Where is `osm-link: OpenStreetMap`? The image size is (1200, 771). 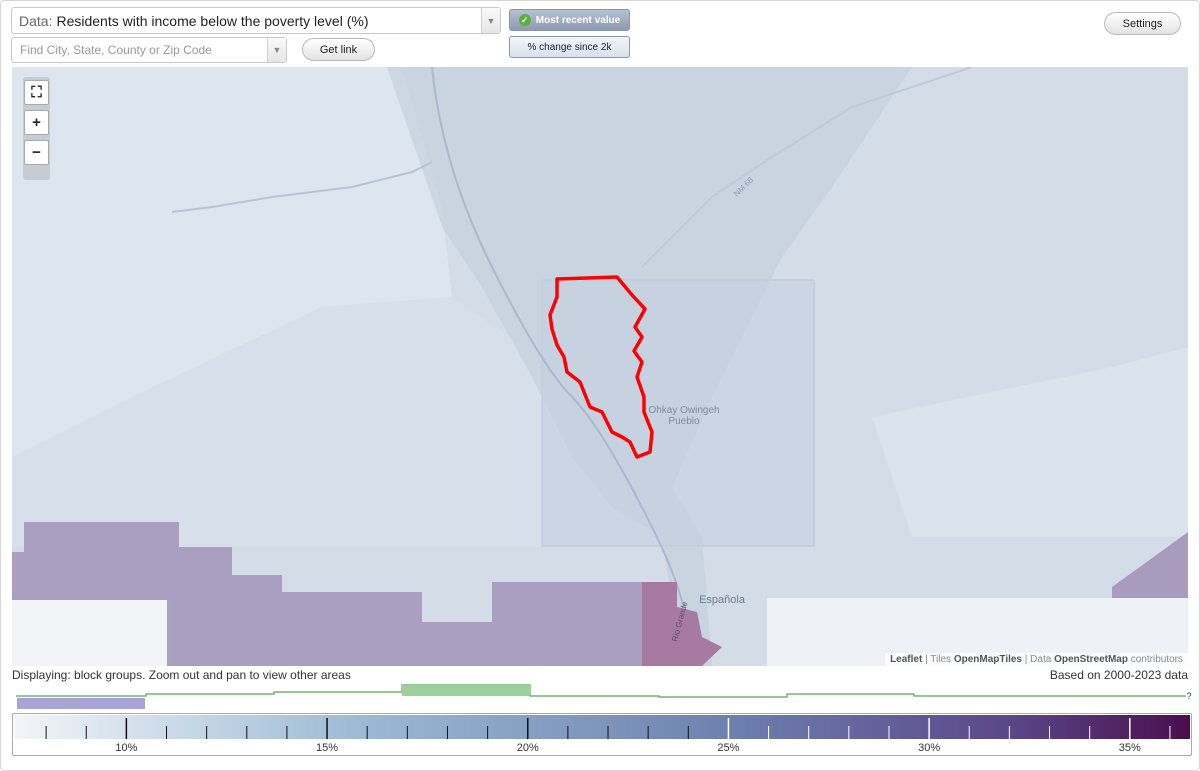 osm-link: OpenStreetMap is located at coordinates (1091, 659).